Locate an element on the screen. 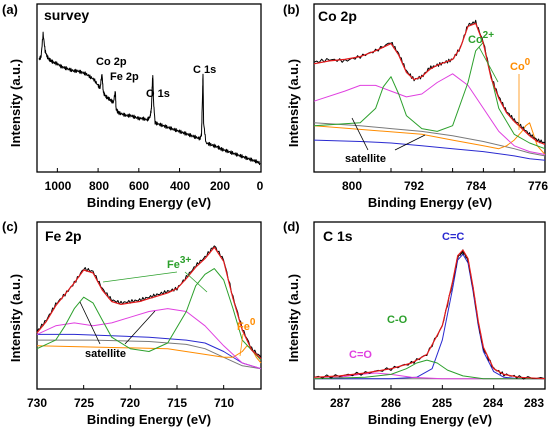 This screenshot has width=550, height=431. panel-c-letter: (c) is located at coordinates (10, 226).